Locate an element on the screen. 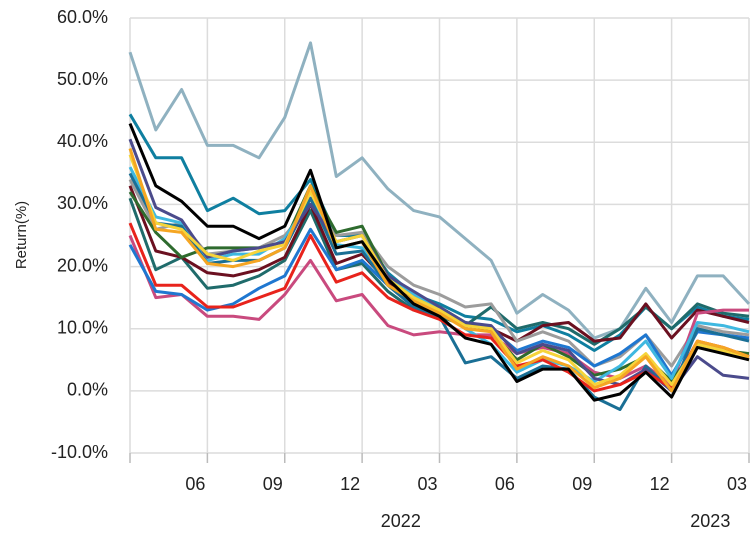 The width and height of the screenshot is (750, 537). y-tick-label: 10.0% is located at coordinates (82, 327).